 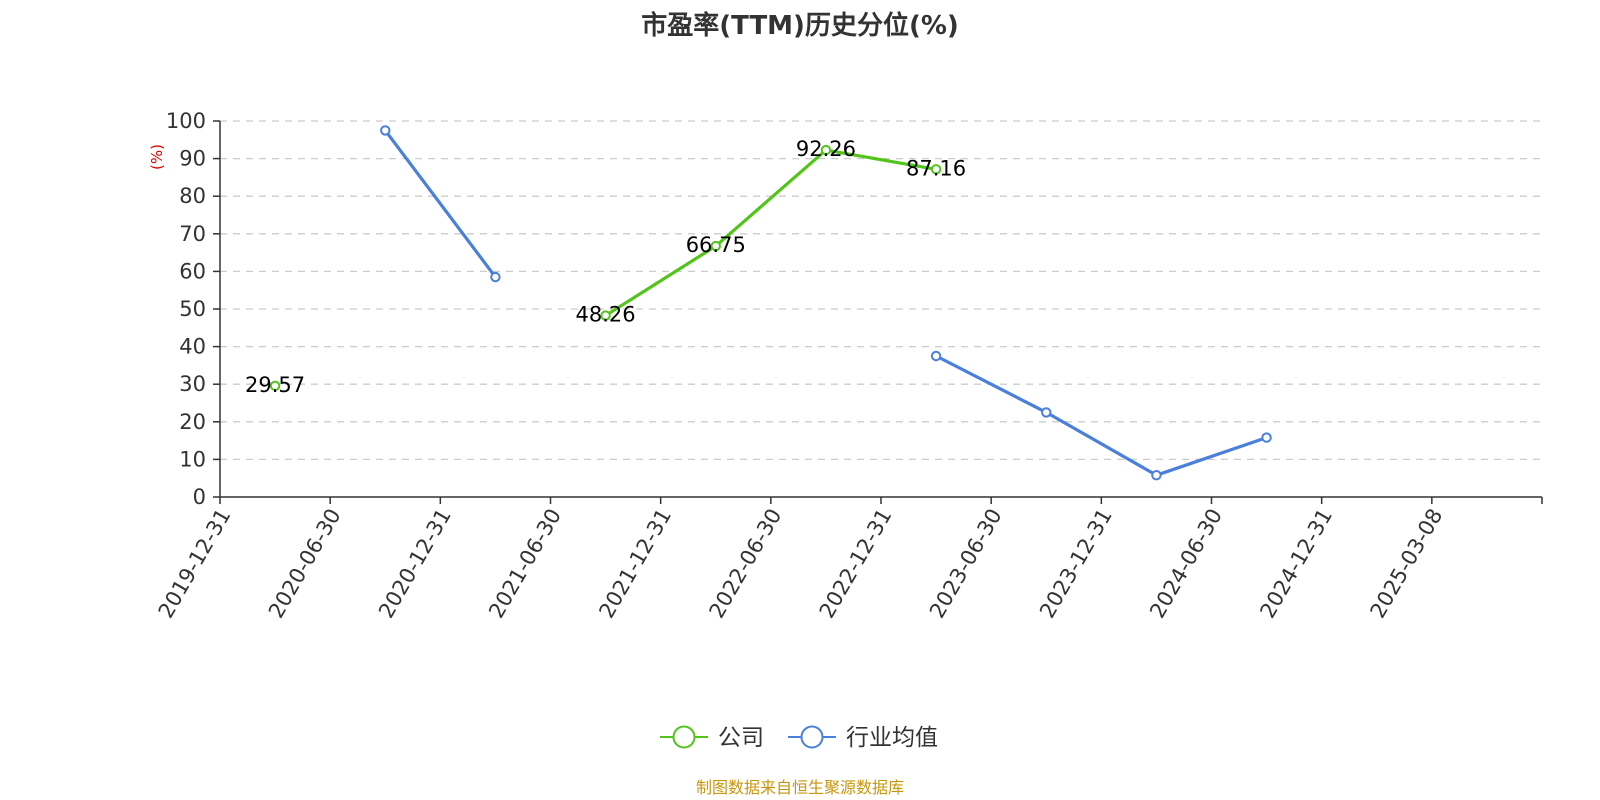 I want to click on data-label: 29.57, so click(x=275, y=385).